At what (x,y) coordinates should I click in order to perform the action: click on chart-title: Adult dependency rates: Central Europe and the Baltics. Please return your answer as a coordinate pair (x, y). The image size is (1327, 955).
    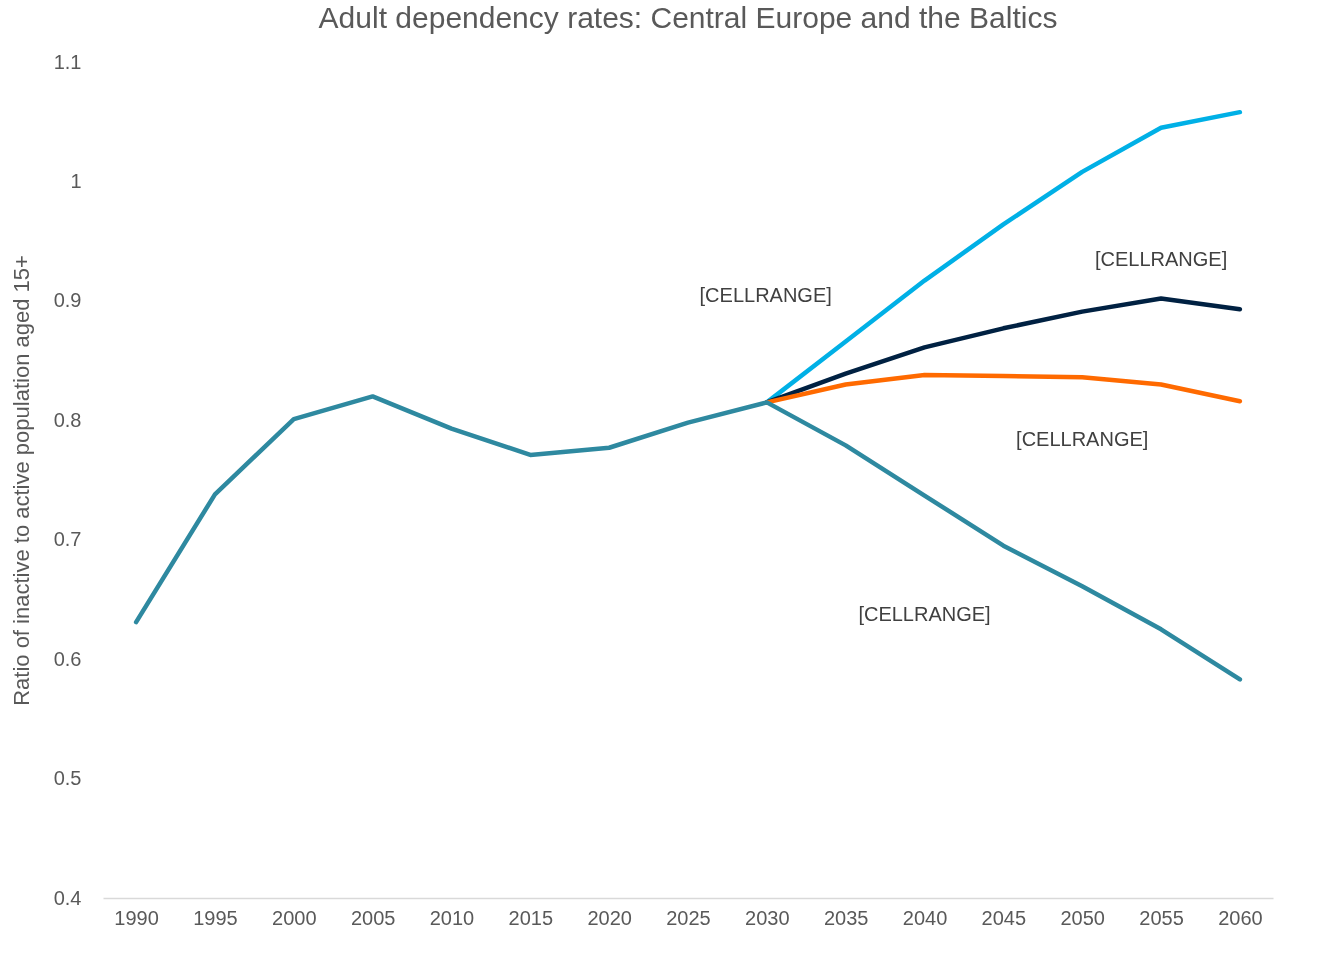
    Looking at the image, I should click on (688, 17).